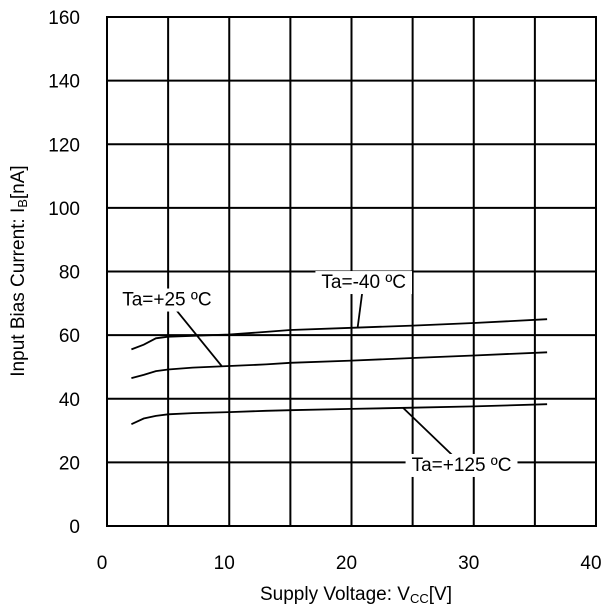 The width and height of the screenshot is (609, 612). Describe the element at coordinates (69, 336) in the screenshot. I see `y-tick-label: 60` at that location.